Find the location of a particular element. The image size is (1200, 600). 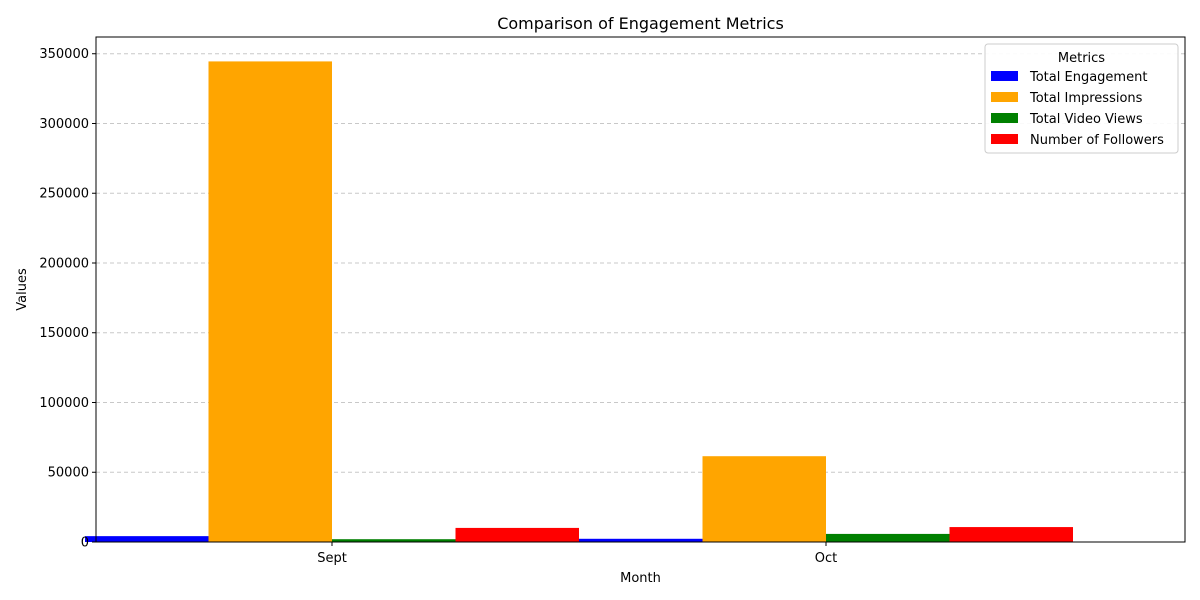

legend-box is located at coordinates (1081, 98).